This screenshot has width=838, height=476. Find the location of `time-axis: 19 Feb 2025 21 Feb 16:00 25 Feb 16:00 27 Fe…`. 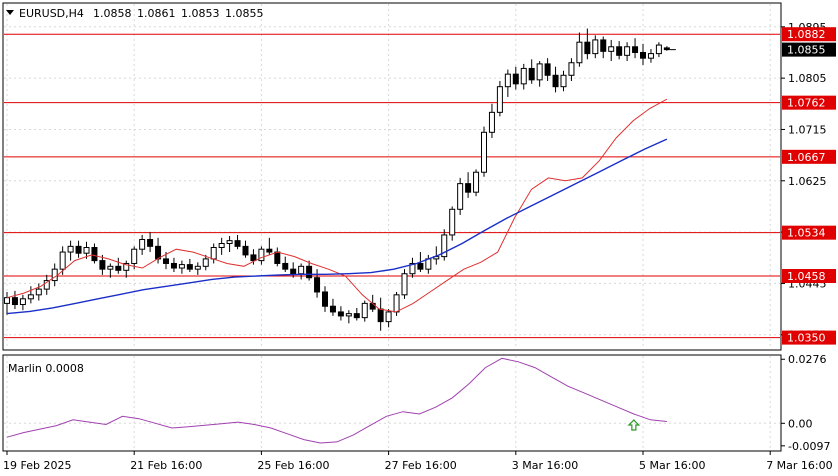

time-axis: 19 Feb 2025 21 Feb 16:00 25 Feb 16:00 27 Fe… is located at coordinates (418, 461).